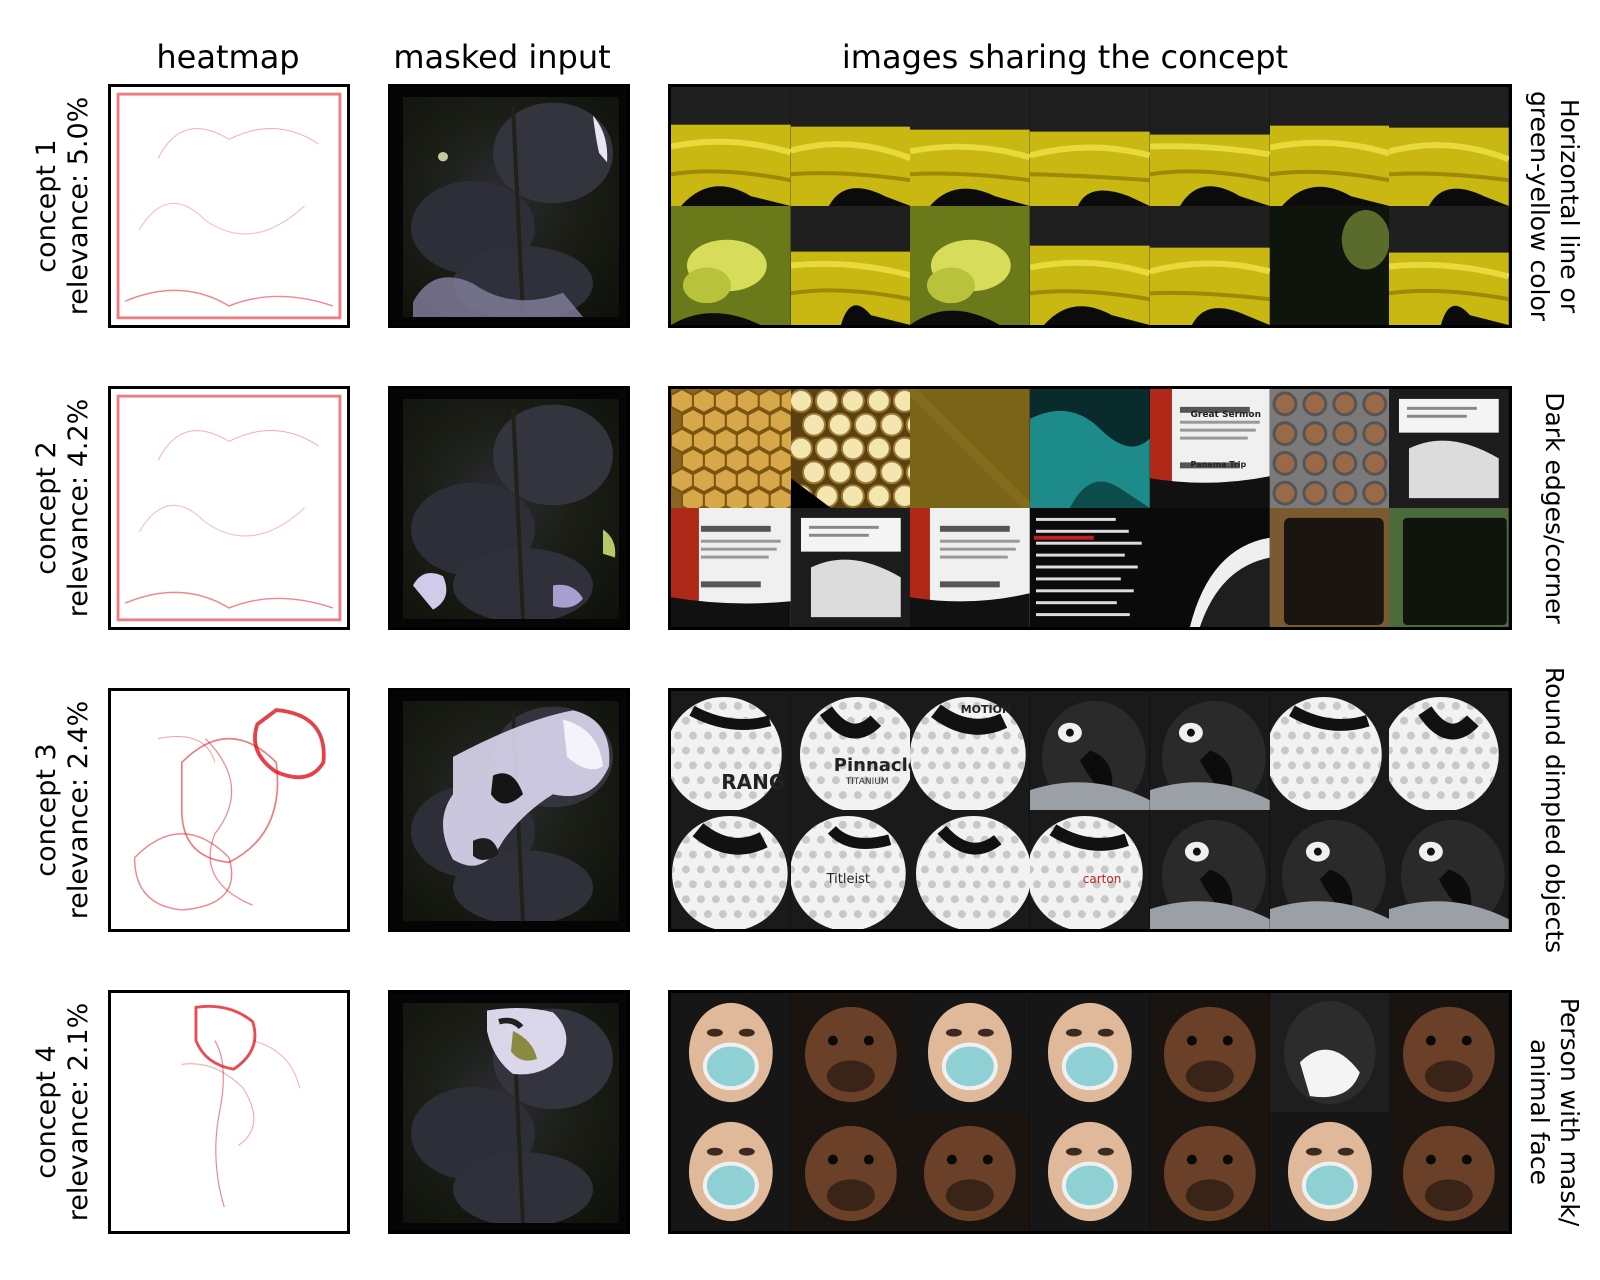 This screenshot has height=1280, width=1600. I want to click on concept-image-grid: Great Sermon Panama Trip, so click(1090, 508).